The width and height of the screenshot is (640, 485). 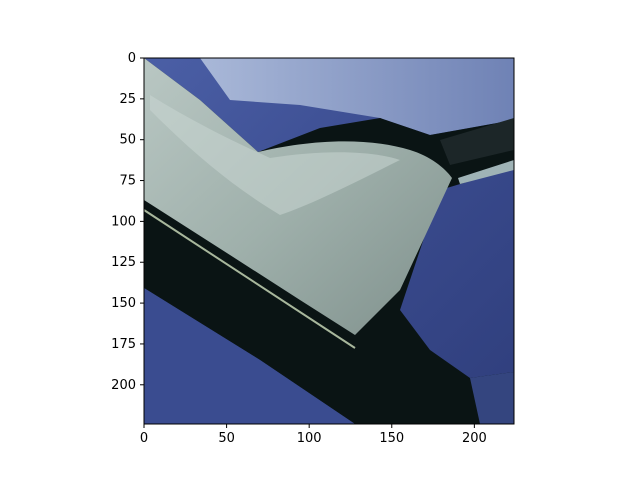 What do you see at coordinates (123, 385) in the screenshot?
I see `y-tick-label: 200` at bounding box center [123, 385].